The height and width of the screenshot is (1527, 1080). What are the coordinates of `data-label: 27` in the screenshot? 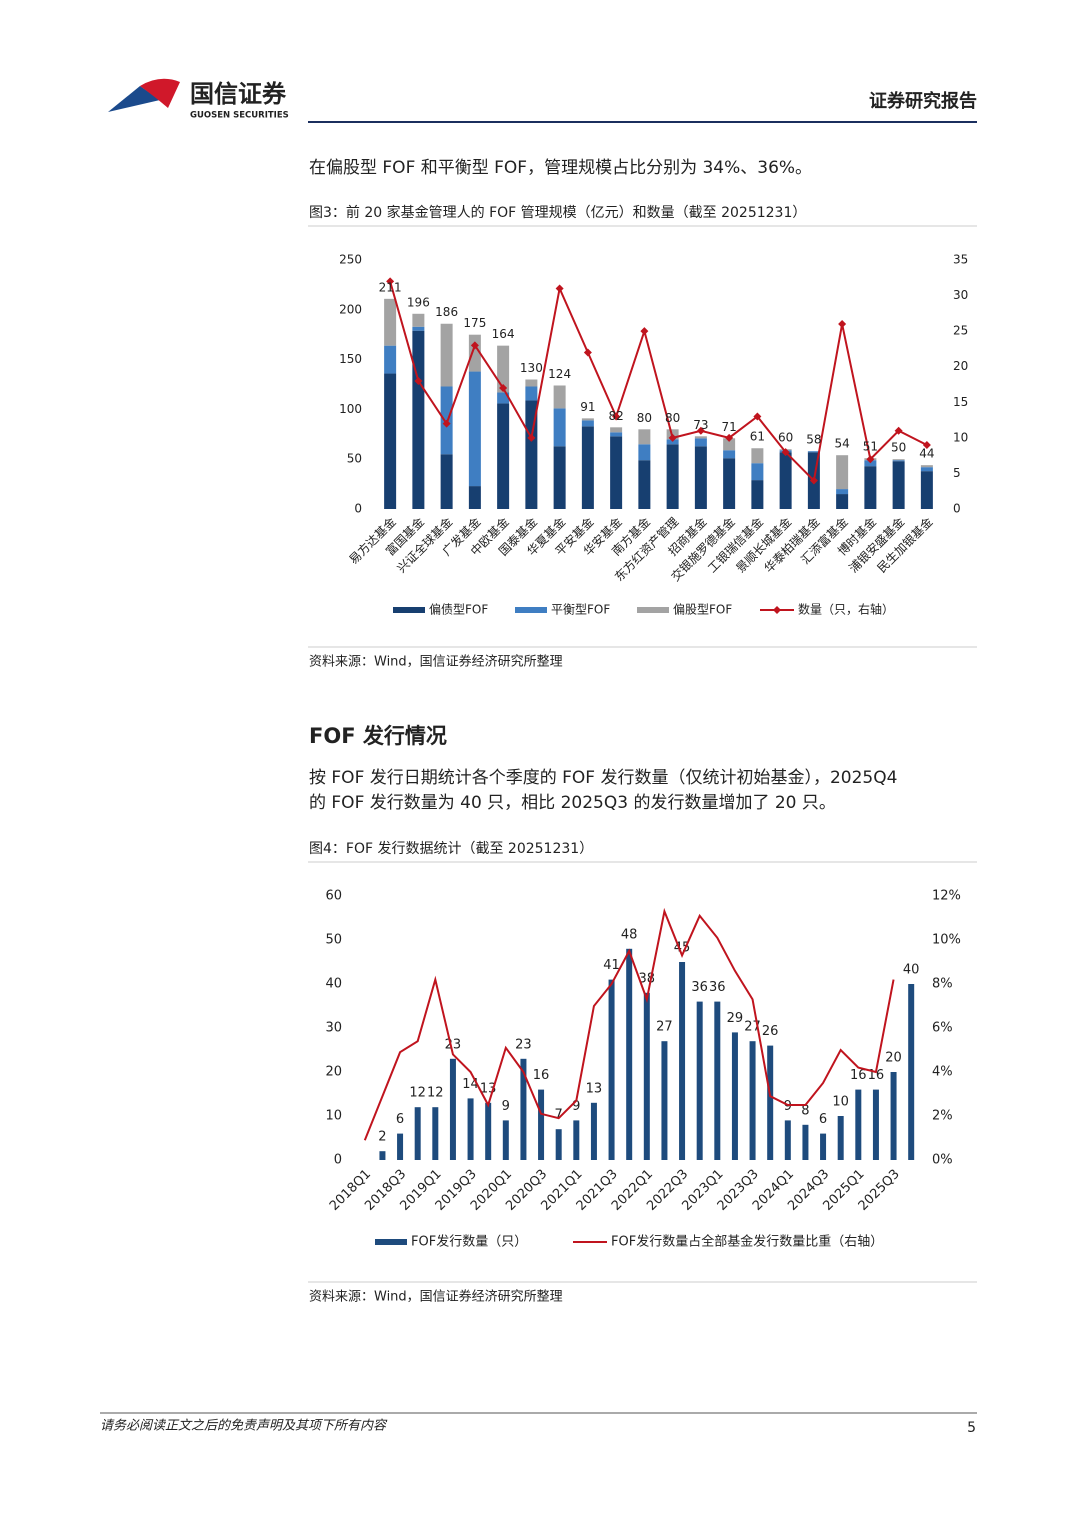 It's located at (664, 1027).